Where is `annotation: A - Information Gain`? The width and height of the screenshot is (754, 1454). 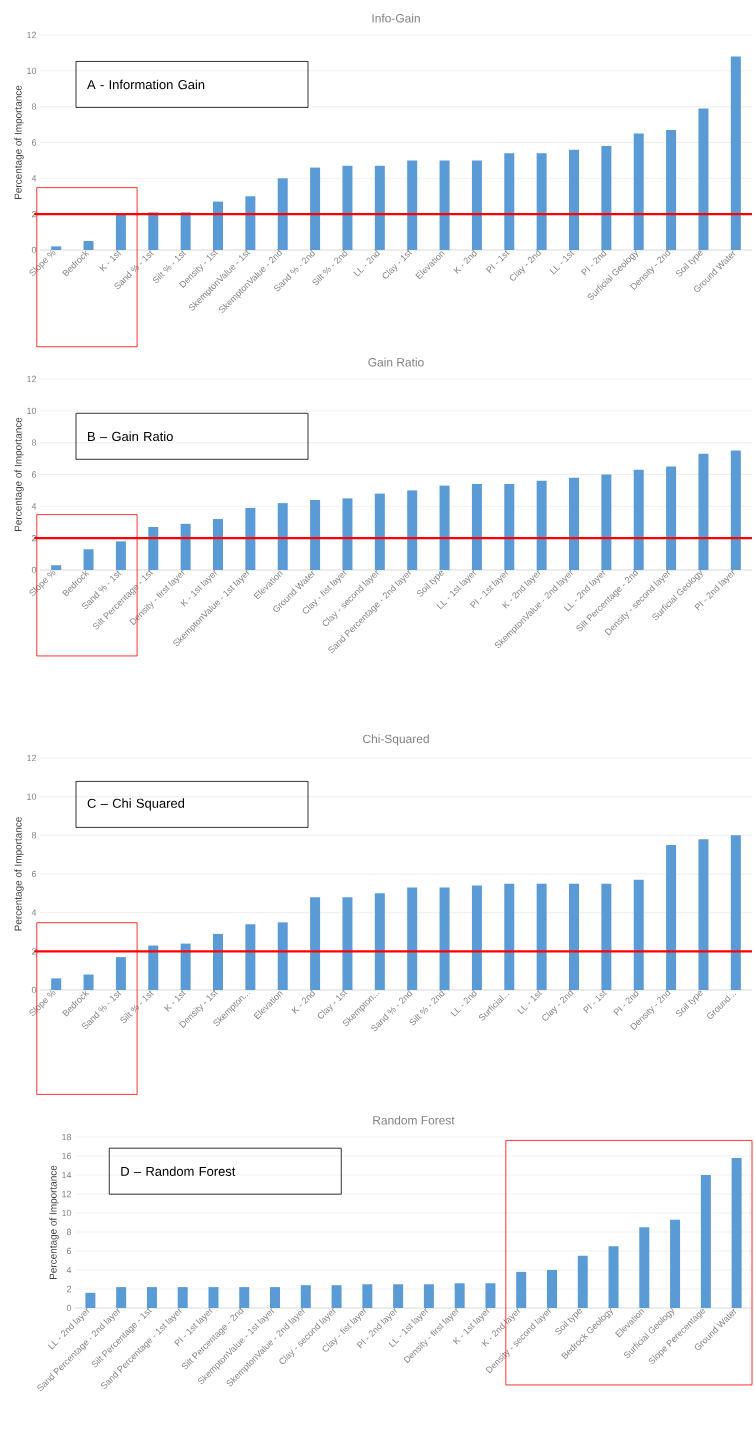 annotation: A - Information Gain is located at coordinates (146, 84).